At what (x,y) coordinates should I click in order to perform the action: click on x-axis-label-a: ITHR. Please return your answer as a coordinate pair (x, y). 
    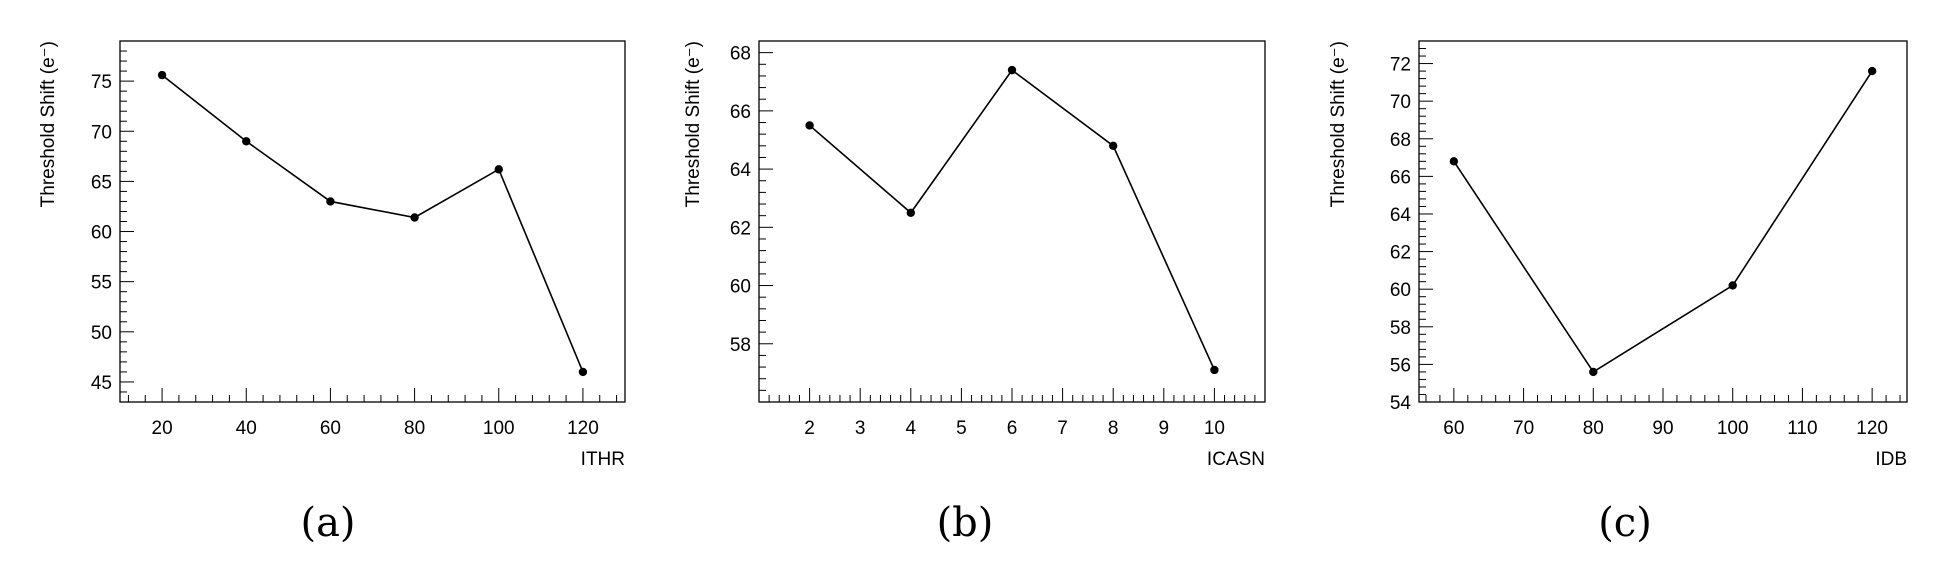
    Looking at the image, I should click on (603, 459).